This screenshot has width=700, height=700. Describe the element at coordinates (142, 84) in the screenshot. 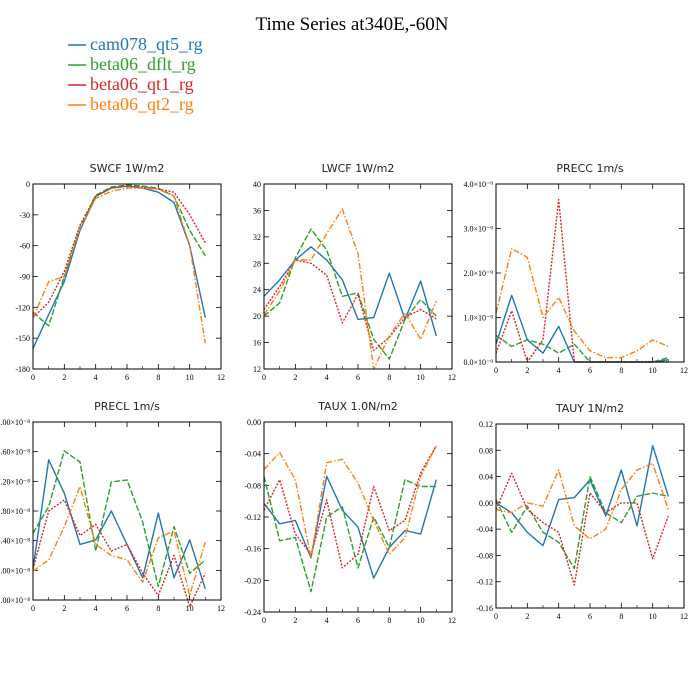

I see `legend-label: beta06_qt1_rg` at that location.